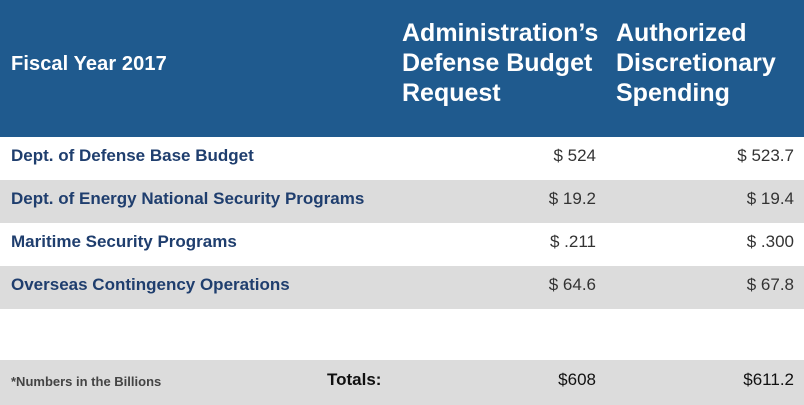  Describe the element at coordinates (86, 381) in the screenshot. I see `billions-footnote: *Numbers in the Billions` at that location.